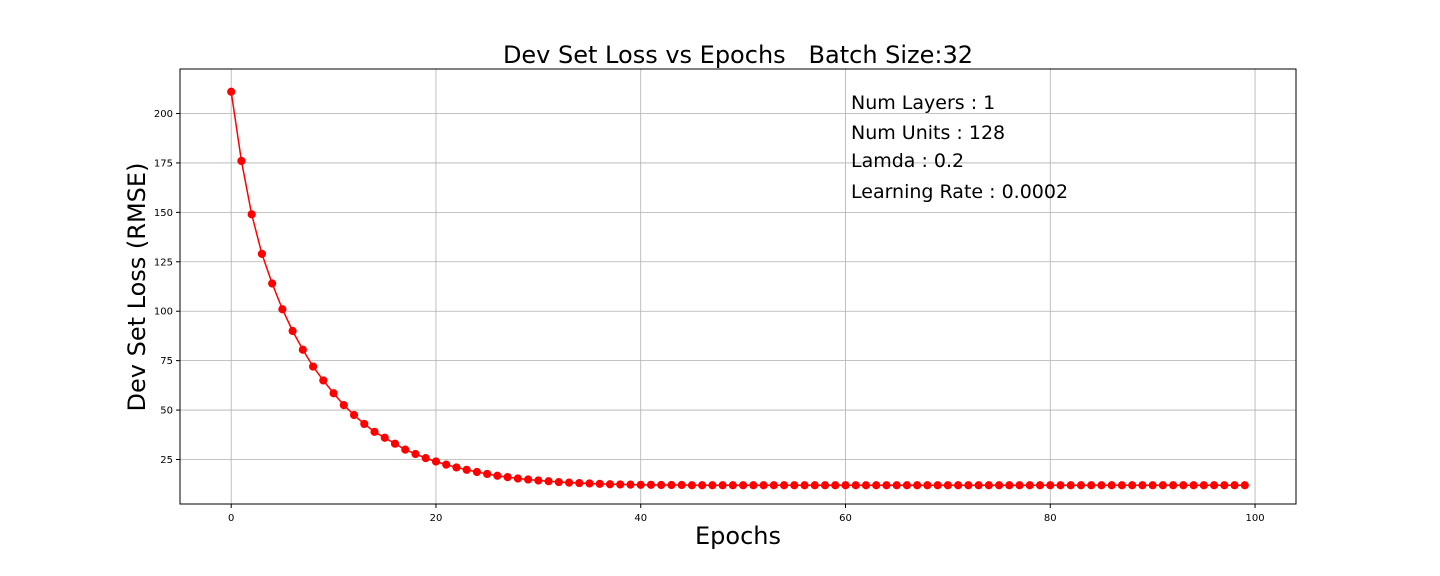 This screenshot has height=576, width=1440. What do you see at coordinates (1050, 518) in the screenshot?
I see `x-tick-label: 80` at bounding box center [1050, 518].